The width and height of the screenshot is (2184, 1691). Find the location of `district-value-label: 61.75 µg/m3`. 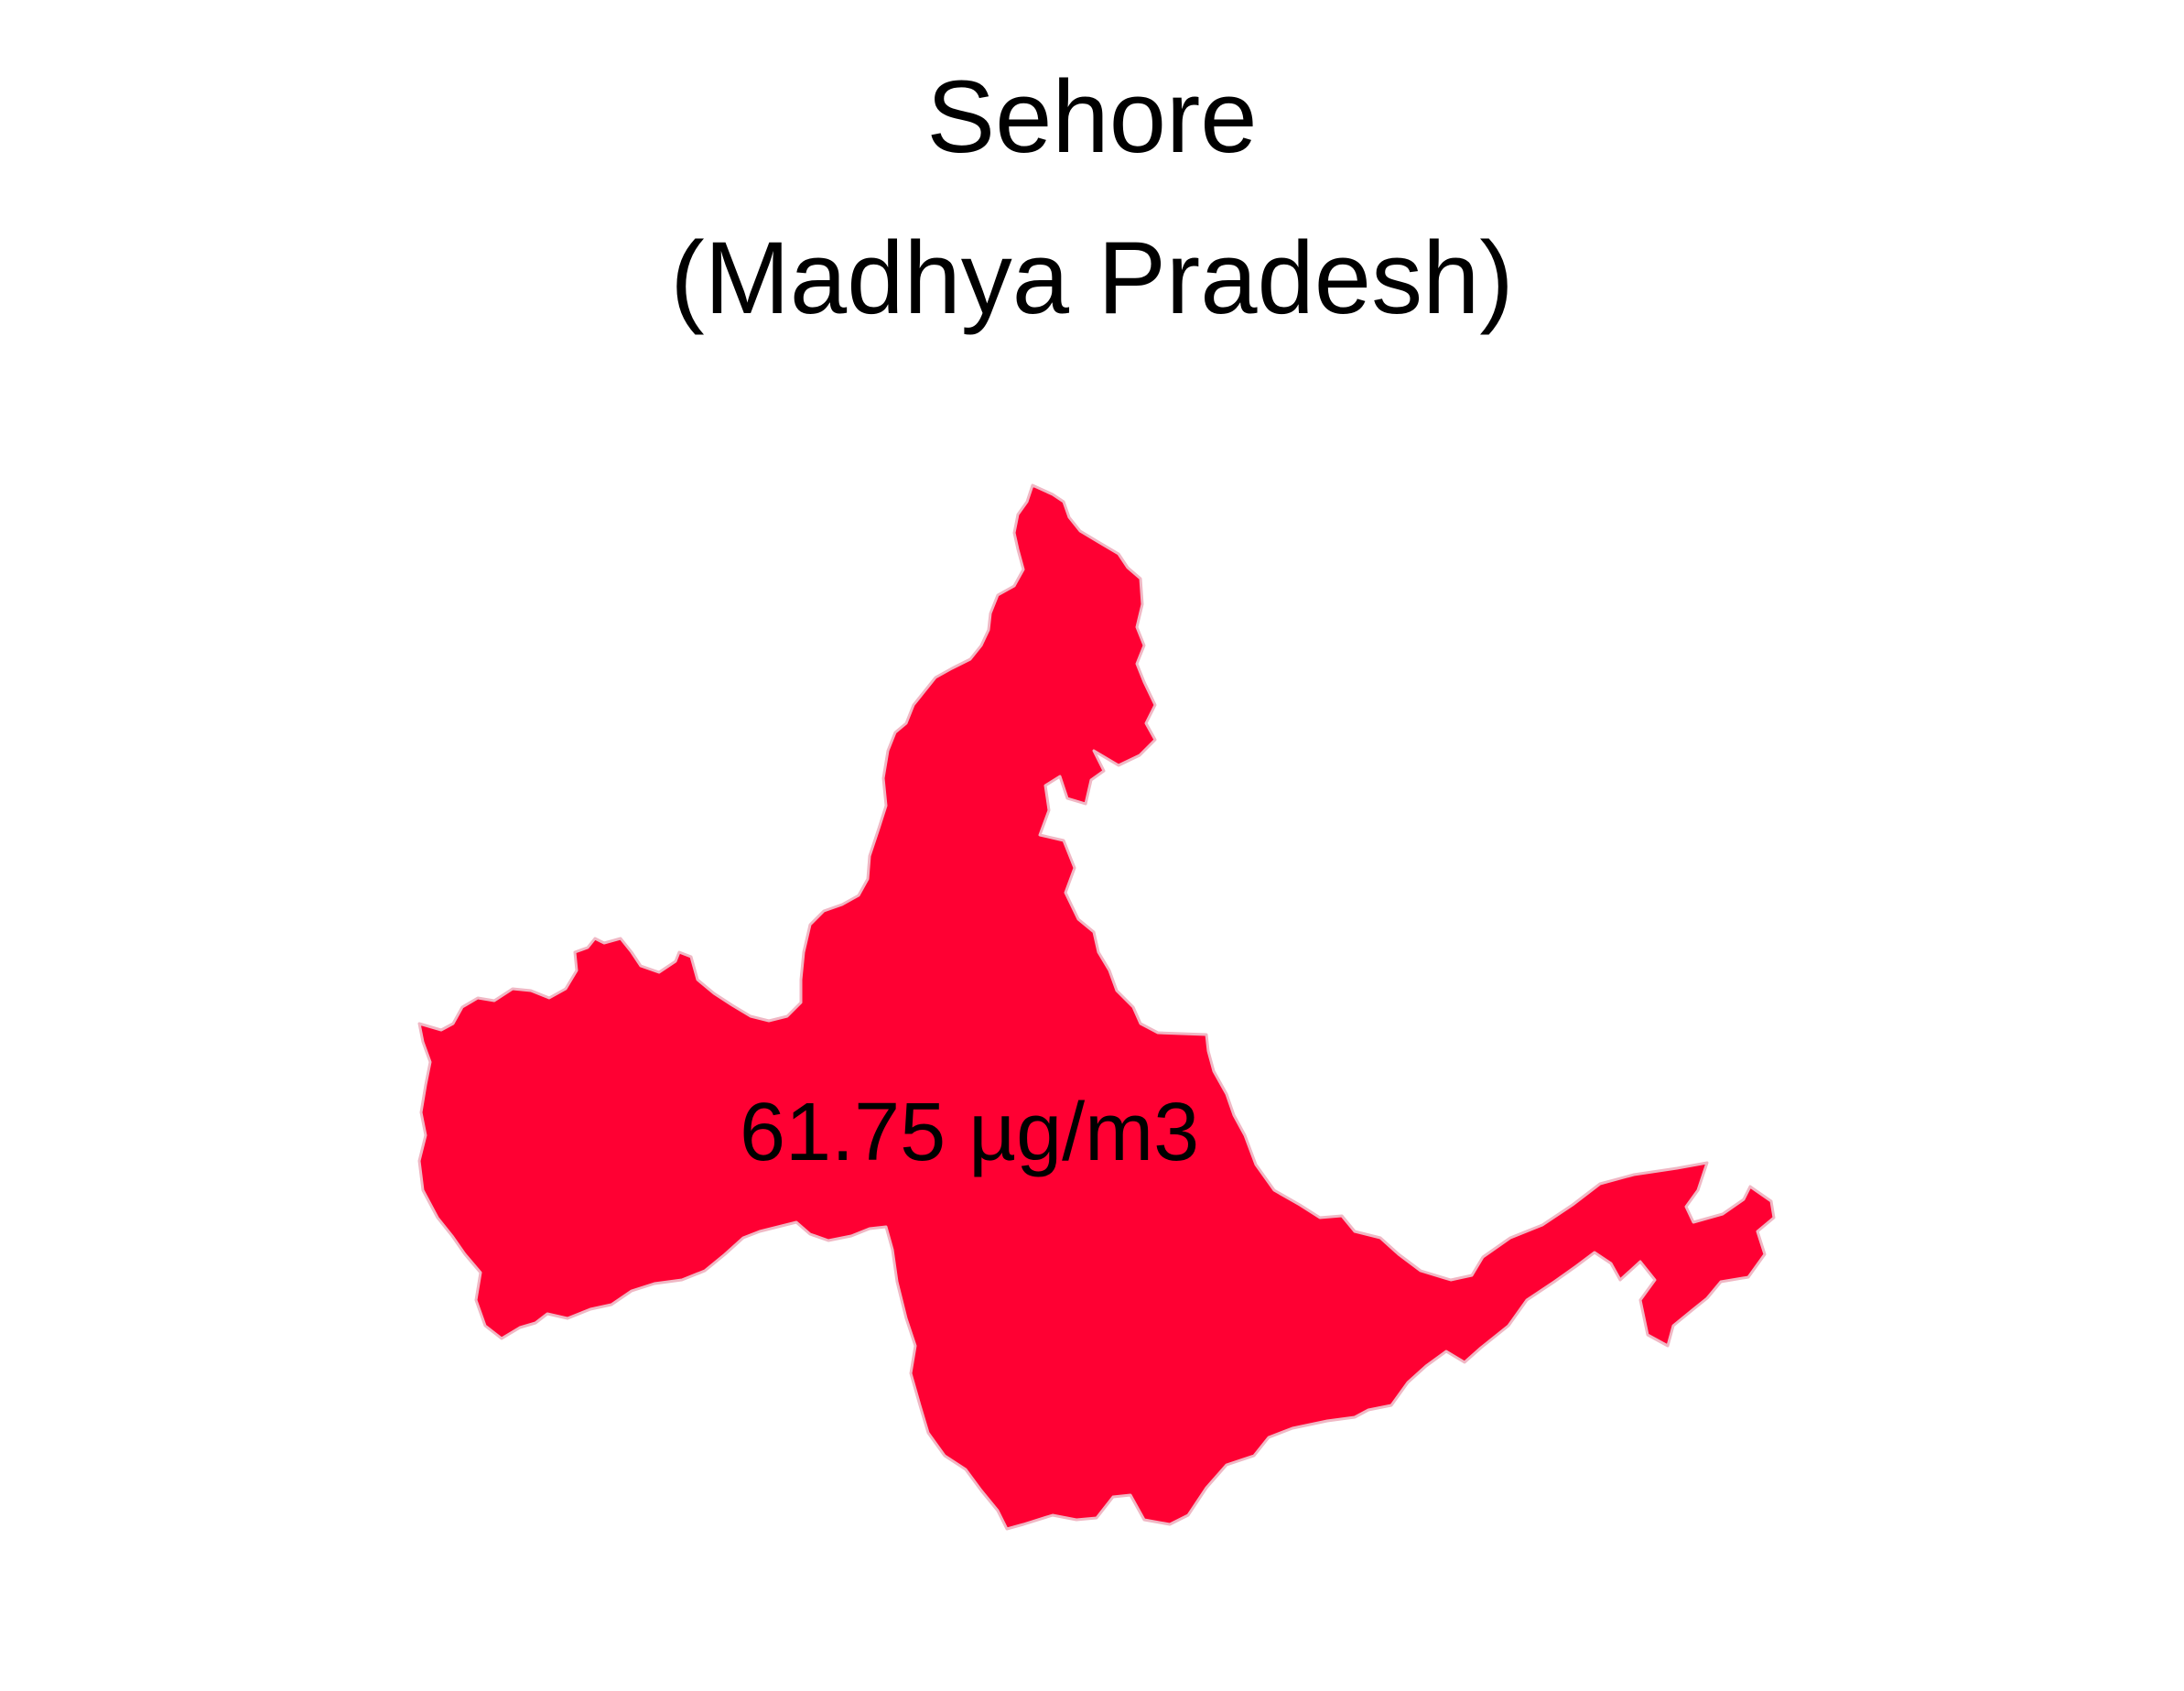

district-value-label: 61.75 µg/m3 is located at coordinates (970, 1132).